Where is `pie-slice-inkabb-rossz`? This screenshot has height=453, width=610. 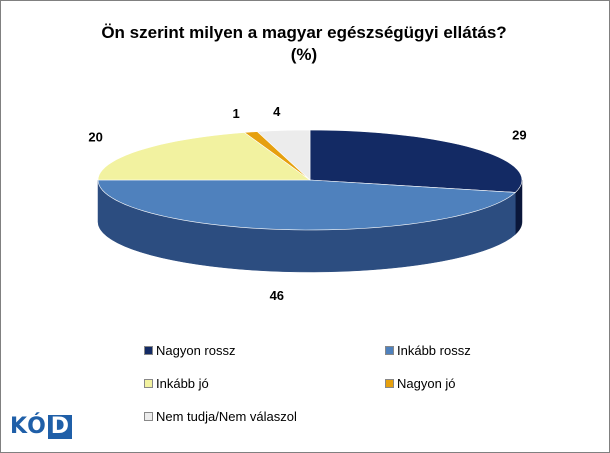
pie-slice-inkabb-rossz is located at coordinates (307, 205).